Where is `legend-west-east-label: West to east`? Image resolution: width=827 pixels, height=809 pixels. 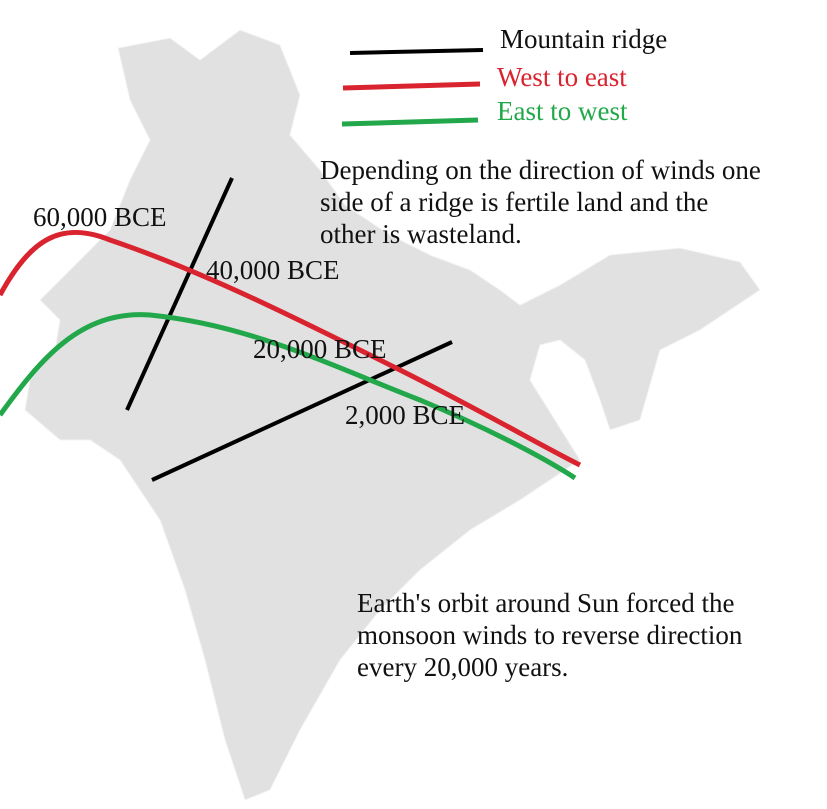 legend-west-east-label: West to east is located at coordinates (562, 77).